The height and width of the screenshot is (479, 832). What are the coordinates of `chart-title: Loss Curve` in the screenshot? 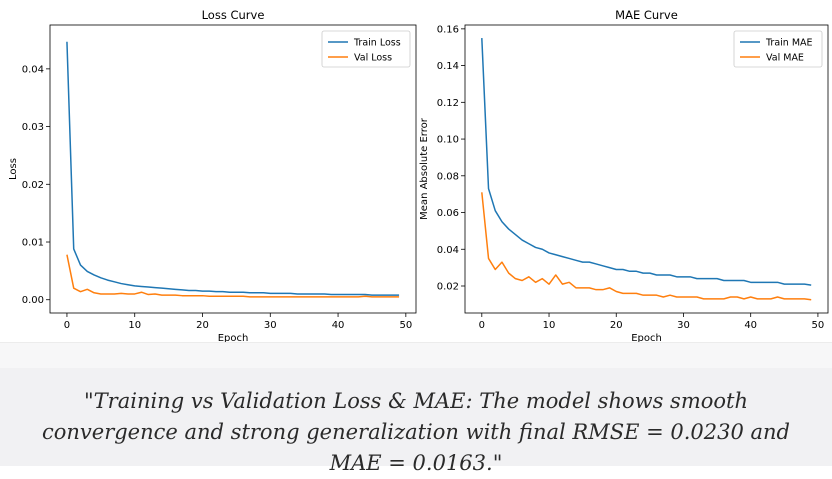 It's located at (233, 15).